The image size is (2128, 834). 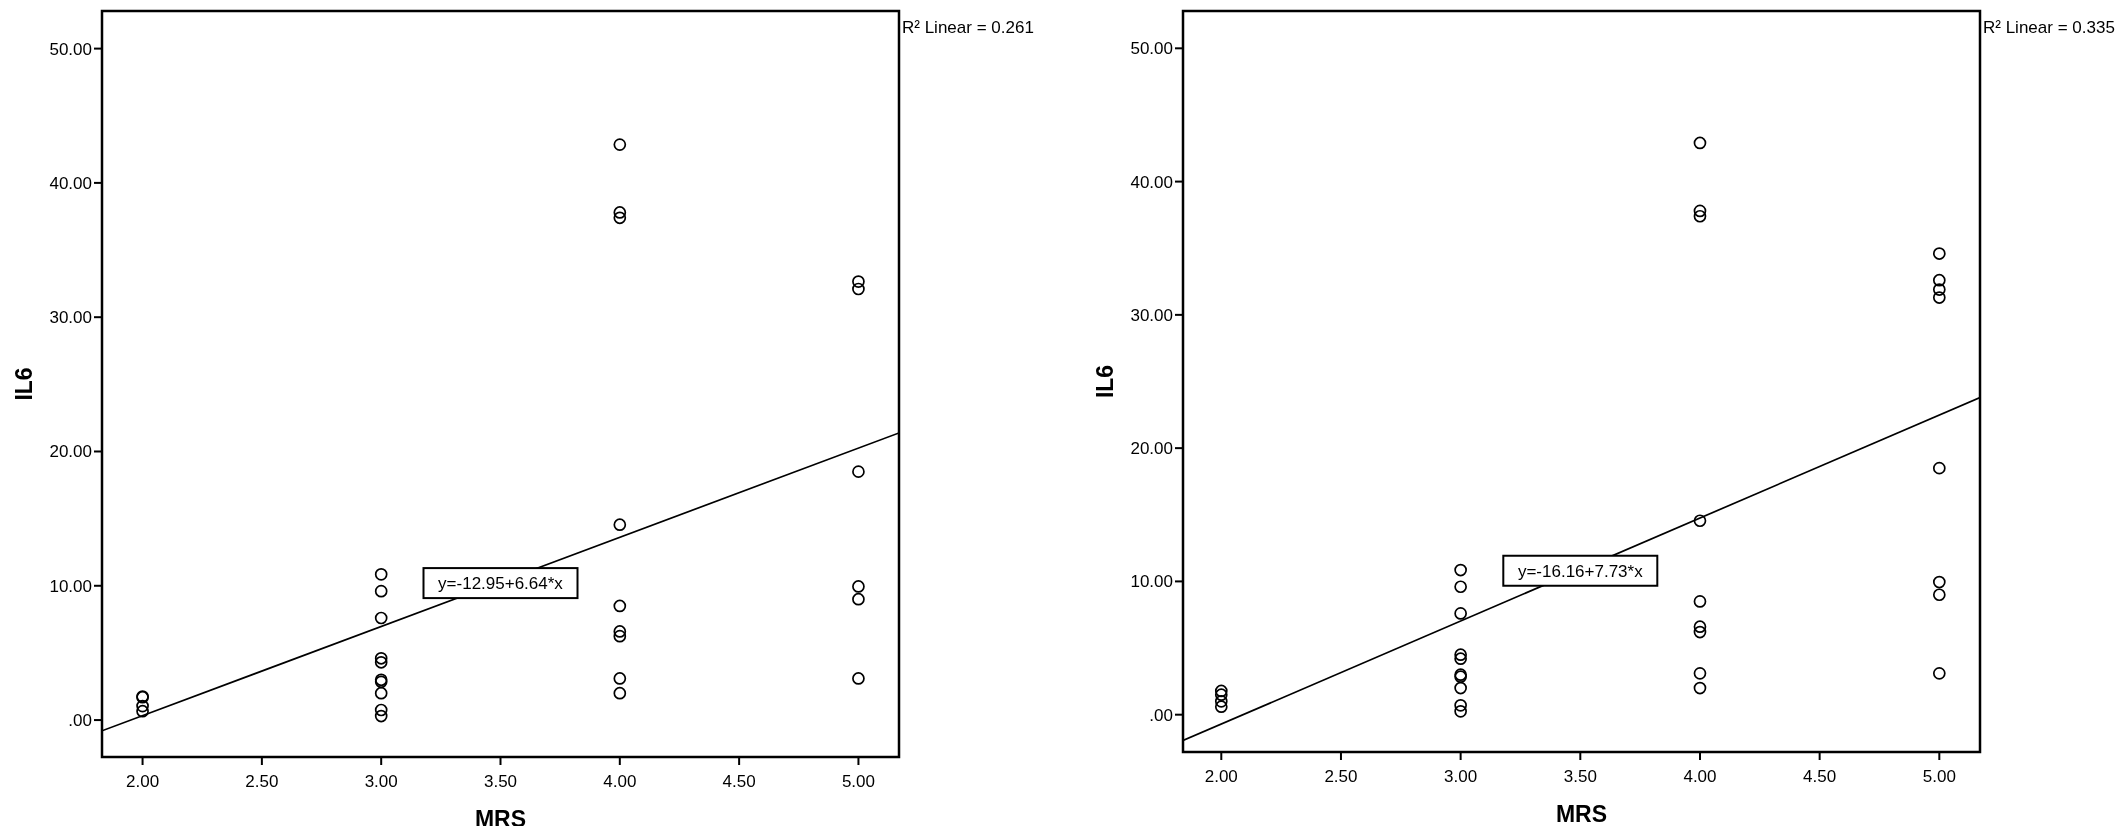 What do you see at coordinates (968, 27) in the screenshot?
I see `text: R² Linear = 0.261` at bounding box center [968, 27].